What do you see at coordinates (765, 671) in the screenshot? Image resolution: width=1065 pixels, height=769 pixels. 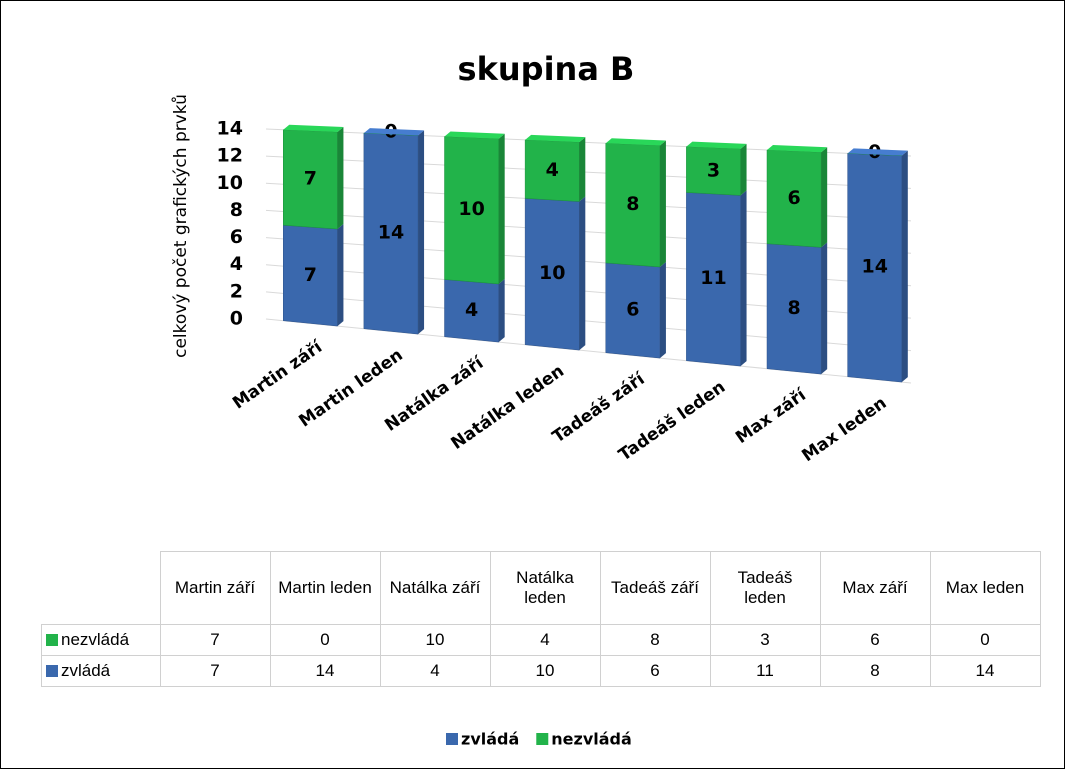 I see `table-cell: 11` at bounding box center [765, 671].